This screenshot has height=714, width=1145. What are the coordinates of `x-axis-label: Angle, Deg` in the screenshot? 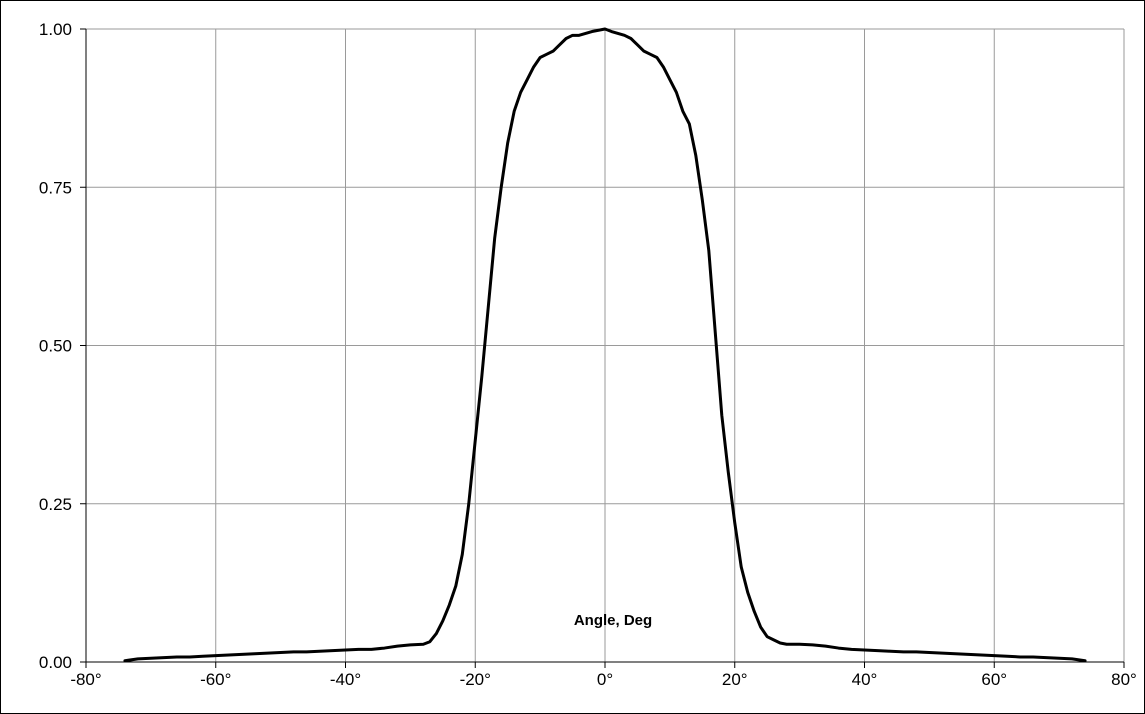 It's located at (613, 620).